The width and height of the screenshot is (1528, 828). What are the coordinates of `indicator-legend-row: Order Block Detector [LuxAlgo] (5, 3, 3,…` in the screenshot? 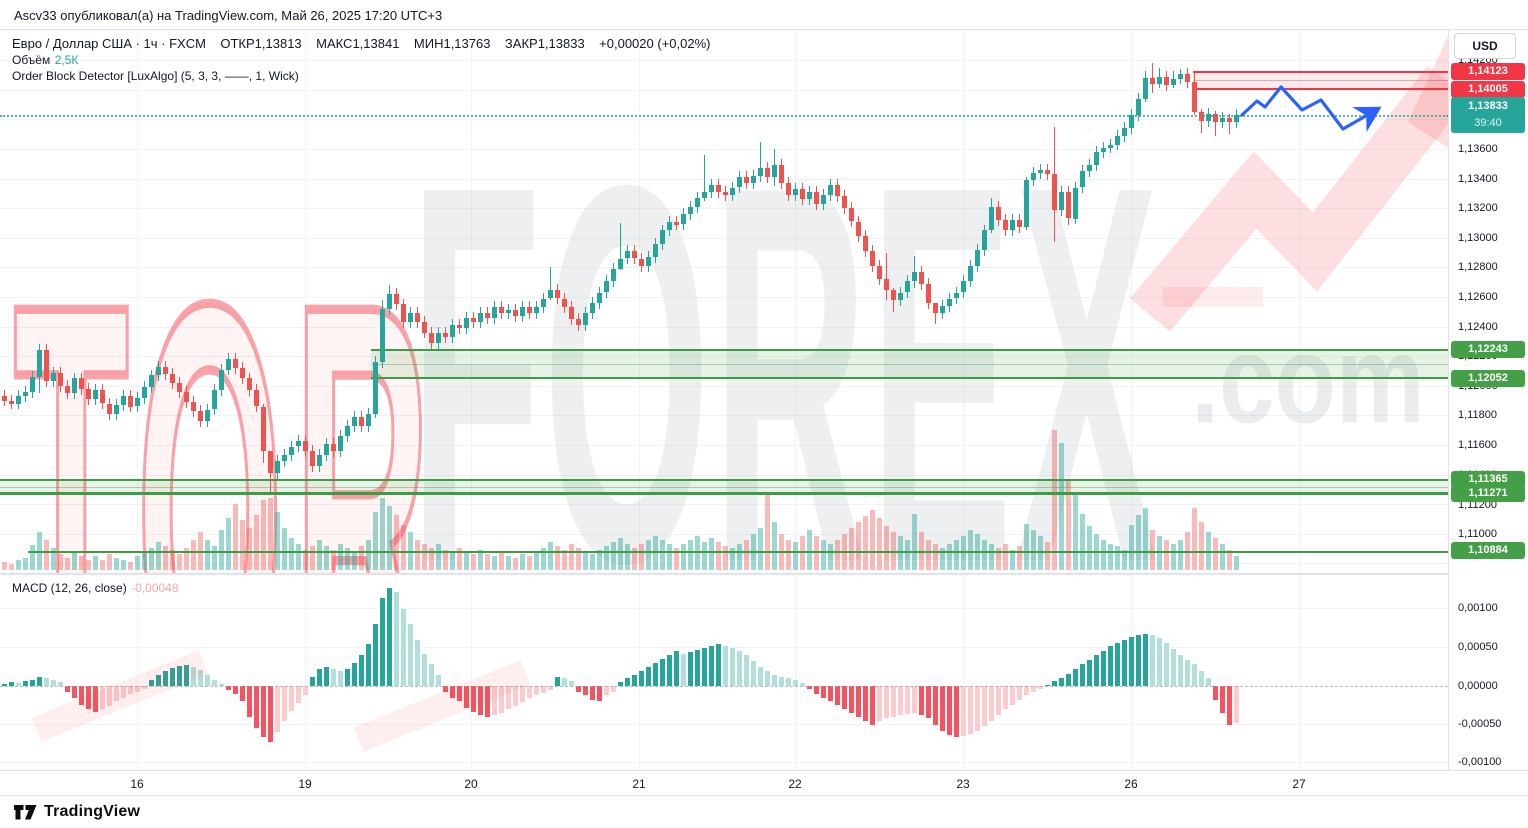 It's located at (155, 76).